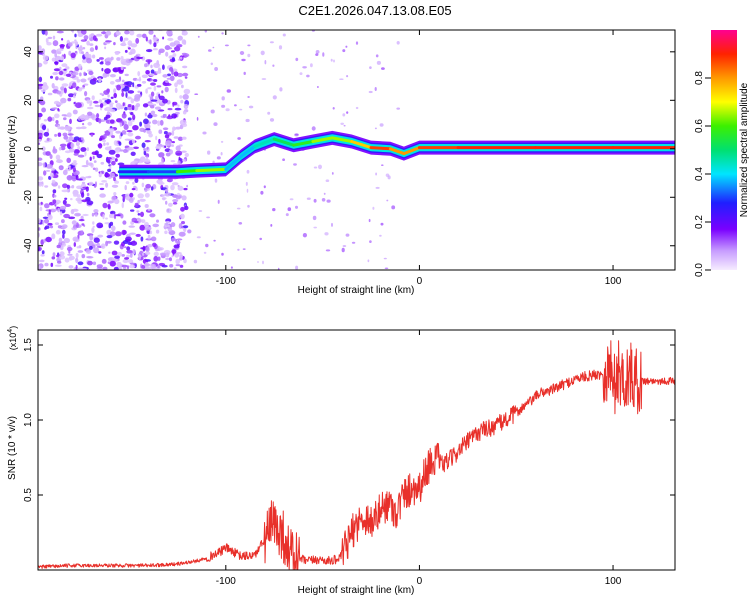 The image size is (750, 600). What do you see at coordinates (28, 52) in the screenshot?
I see `spectrogram-ytick-label: 40` at bounding box center [28, 52].